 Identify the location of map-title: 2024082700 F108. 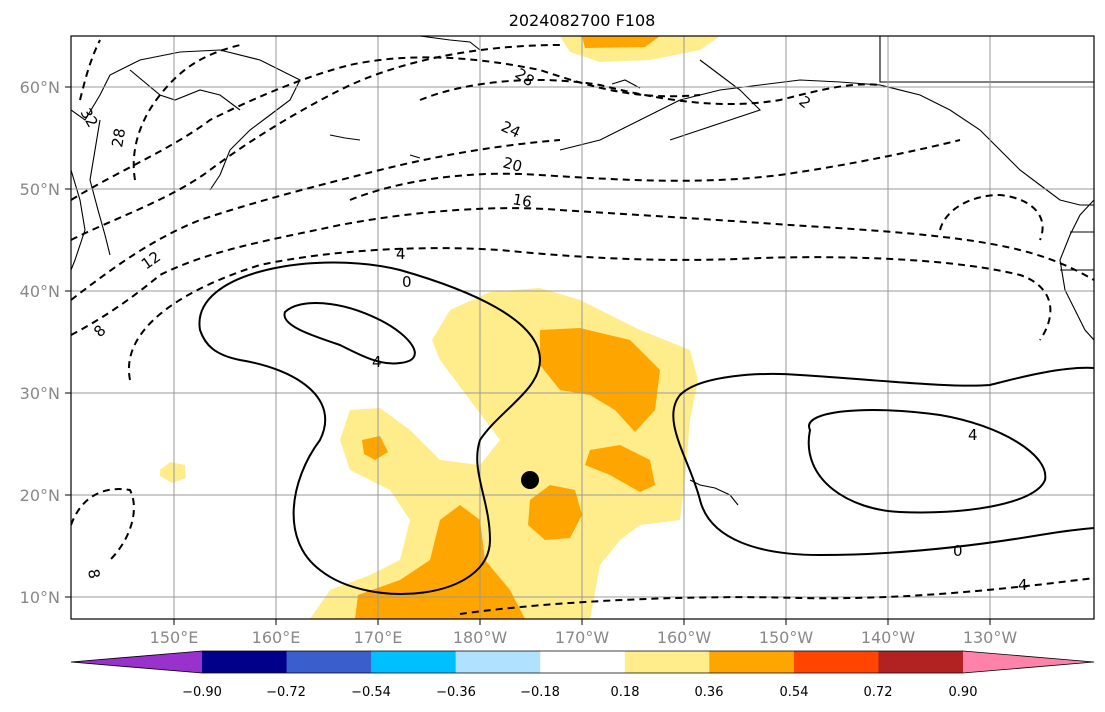
(582, 20).